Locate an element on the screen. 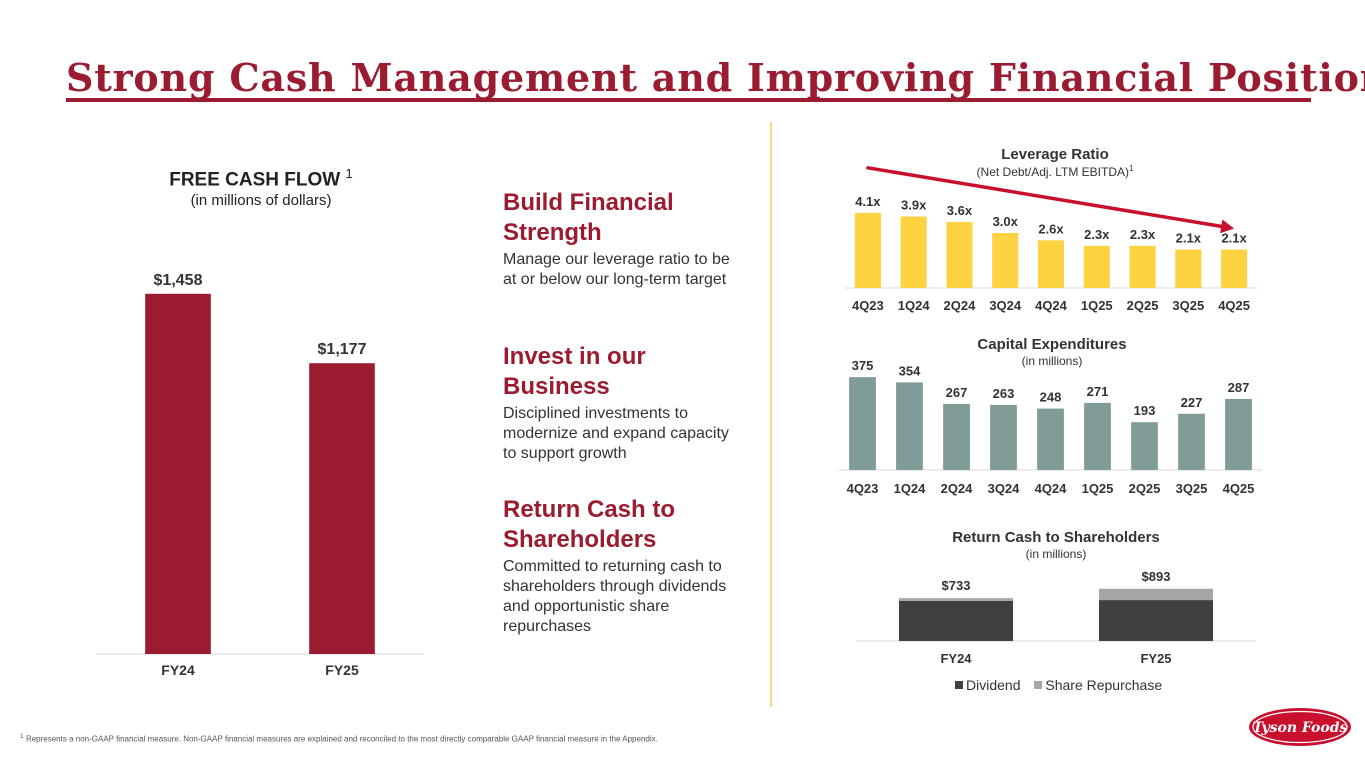 This screenshot has height=768, width=1365. leverage-tick-4q23: 4Q23 is located at coordinates (868, 305).